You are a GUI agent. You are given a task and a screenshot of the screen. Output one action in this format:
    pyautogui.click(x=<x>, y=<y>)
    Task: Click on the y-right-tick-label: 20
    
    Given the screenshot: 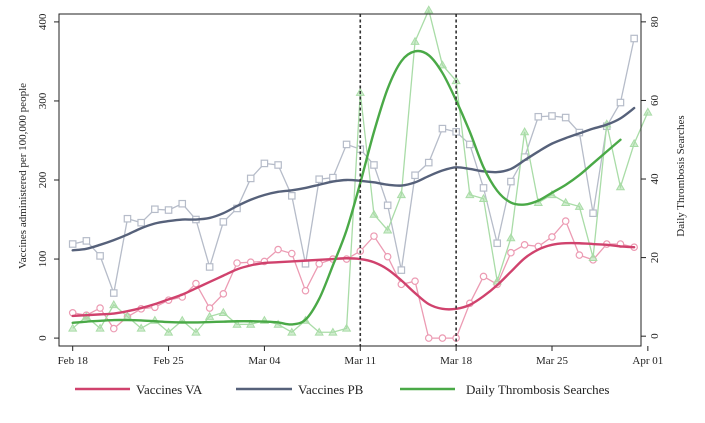 What is the action you would take?
    pyautogui.click(x=655, y=258)
    